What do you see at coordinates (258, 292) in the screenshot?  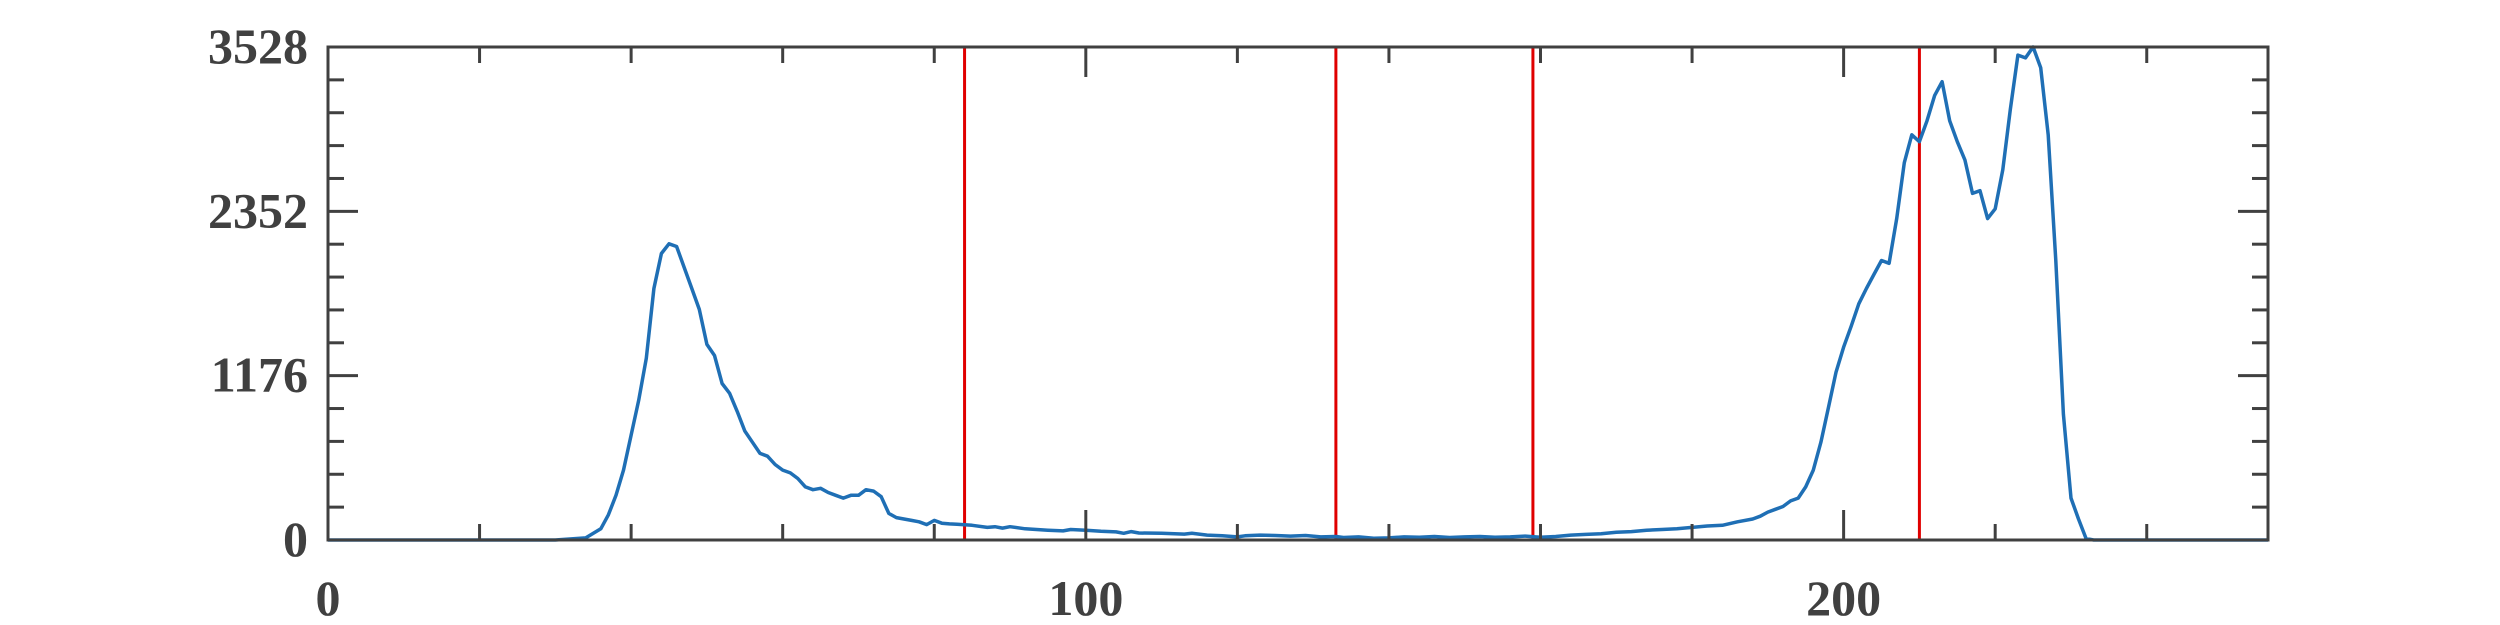 I see `y-tick-labels: 0 1176 2352 3528` at bounding box center [258, 292].